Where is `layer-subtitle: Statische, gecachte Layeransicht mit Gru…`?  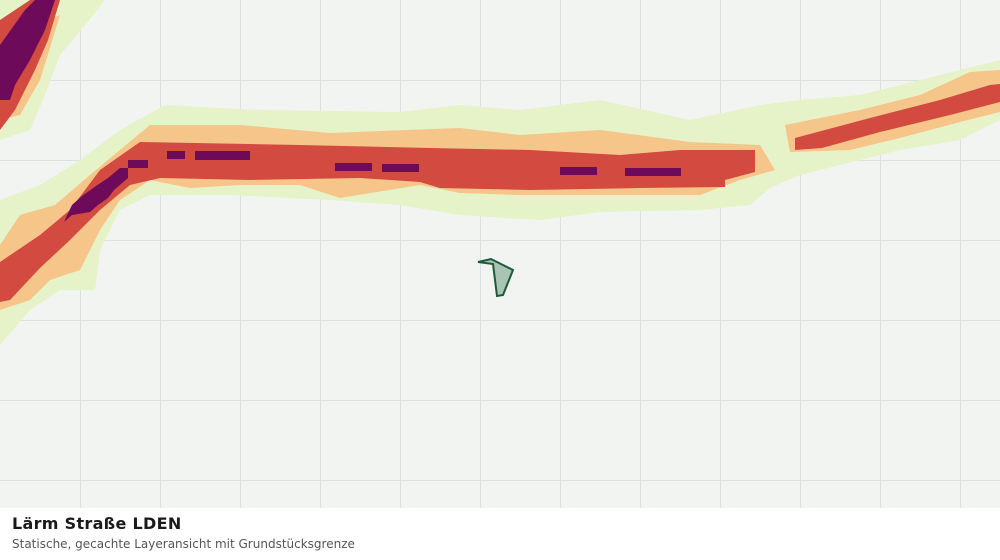 layer-subtitle: Statische, gecachte Layeransicht mit Gru… is located at coordinates (183, 544).